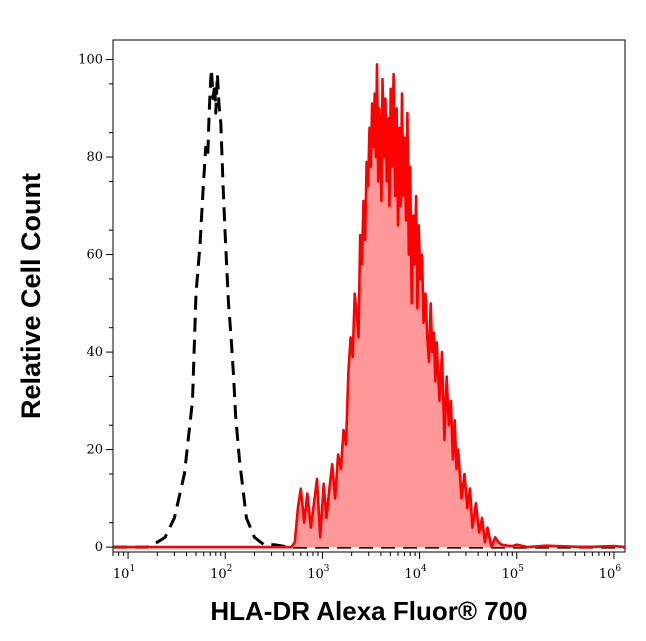 This screenshot has height=641, width=646. I want to click on y-tick-label: 60, so click(94, 255).